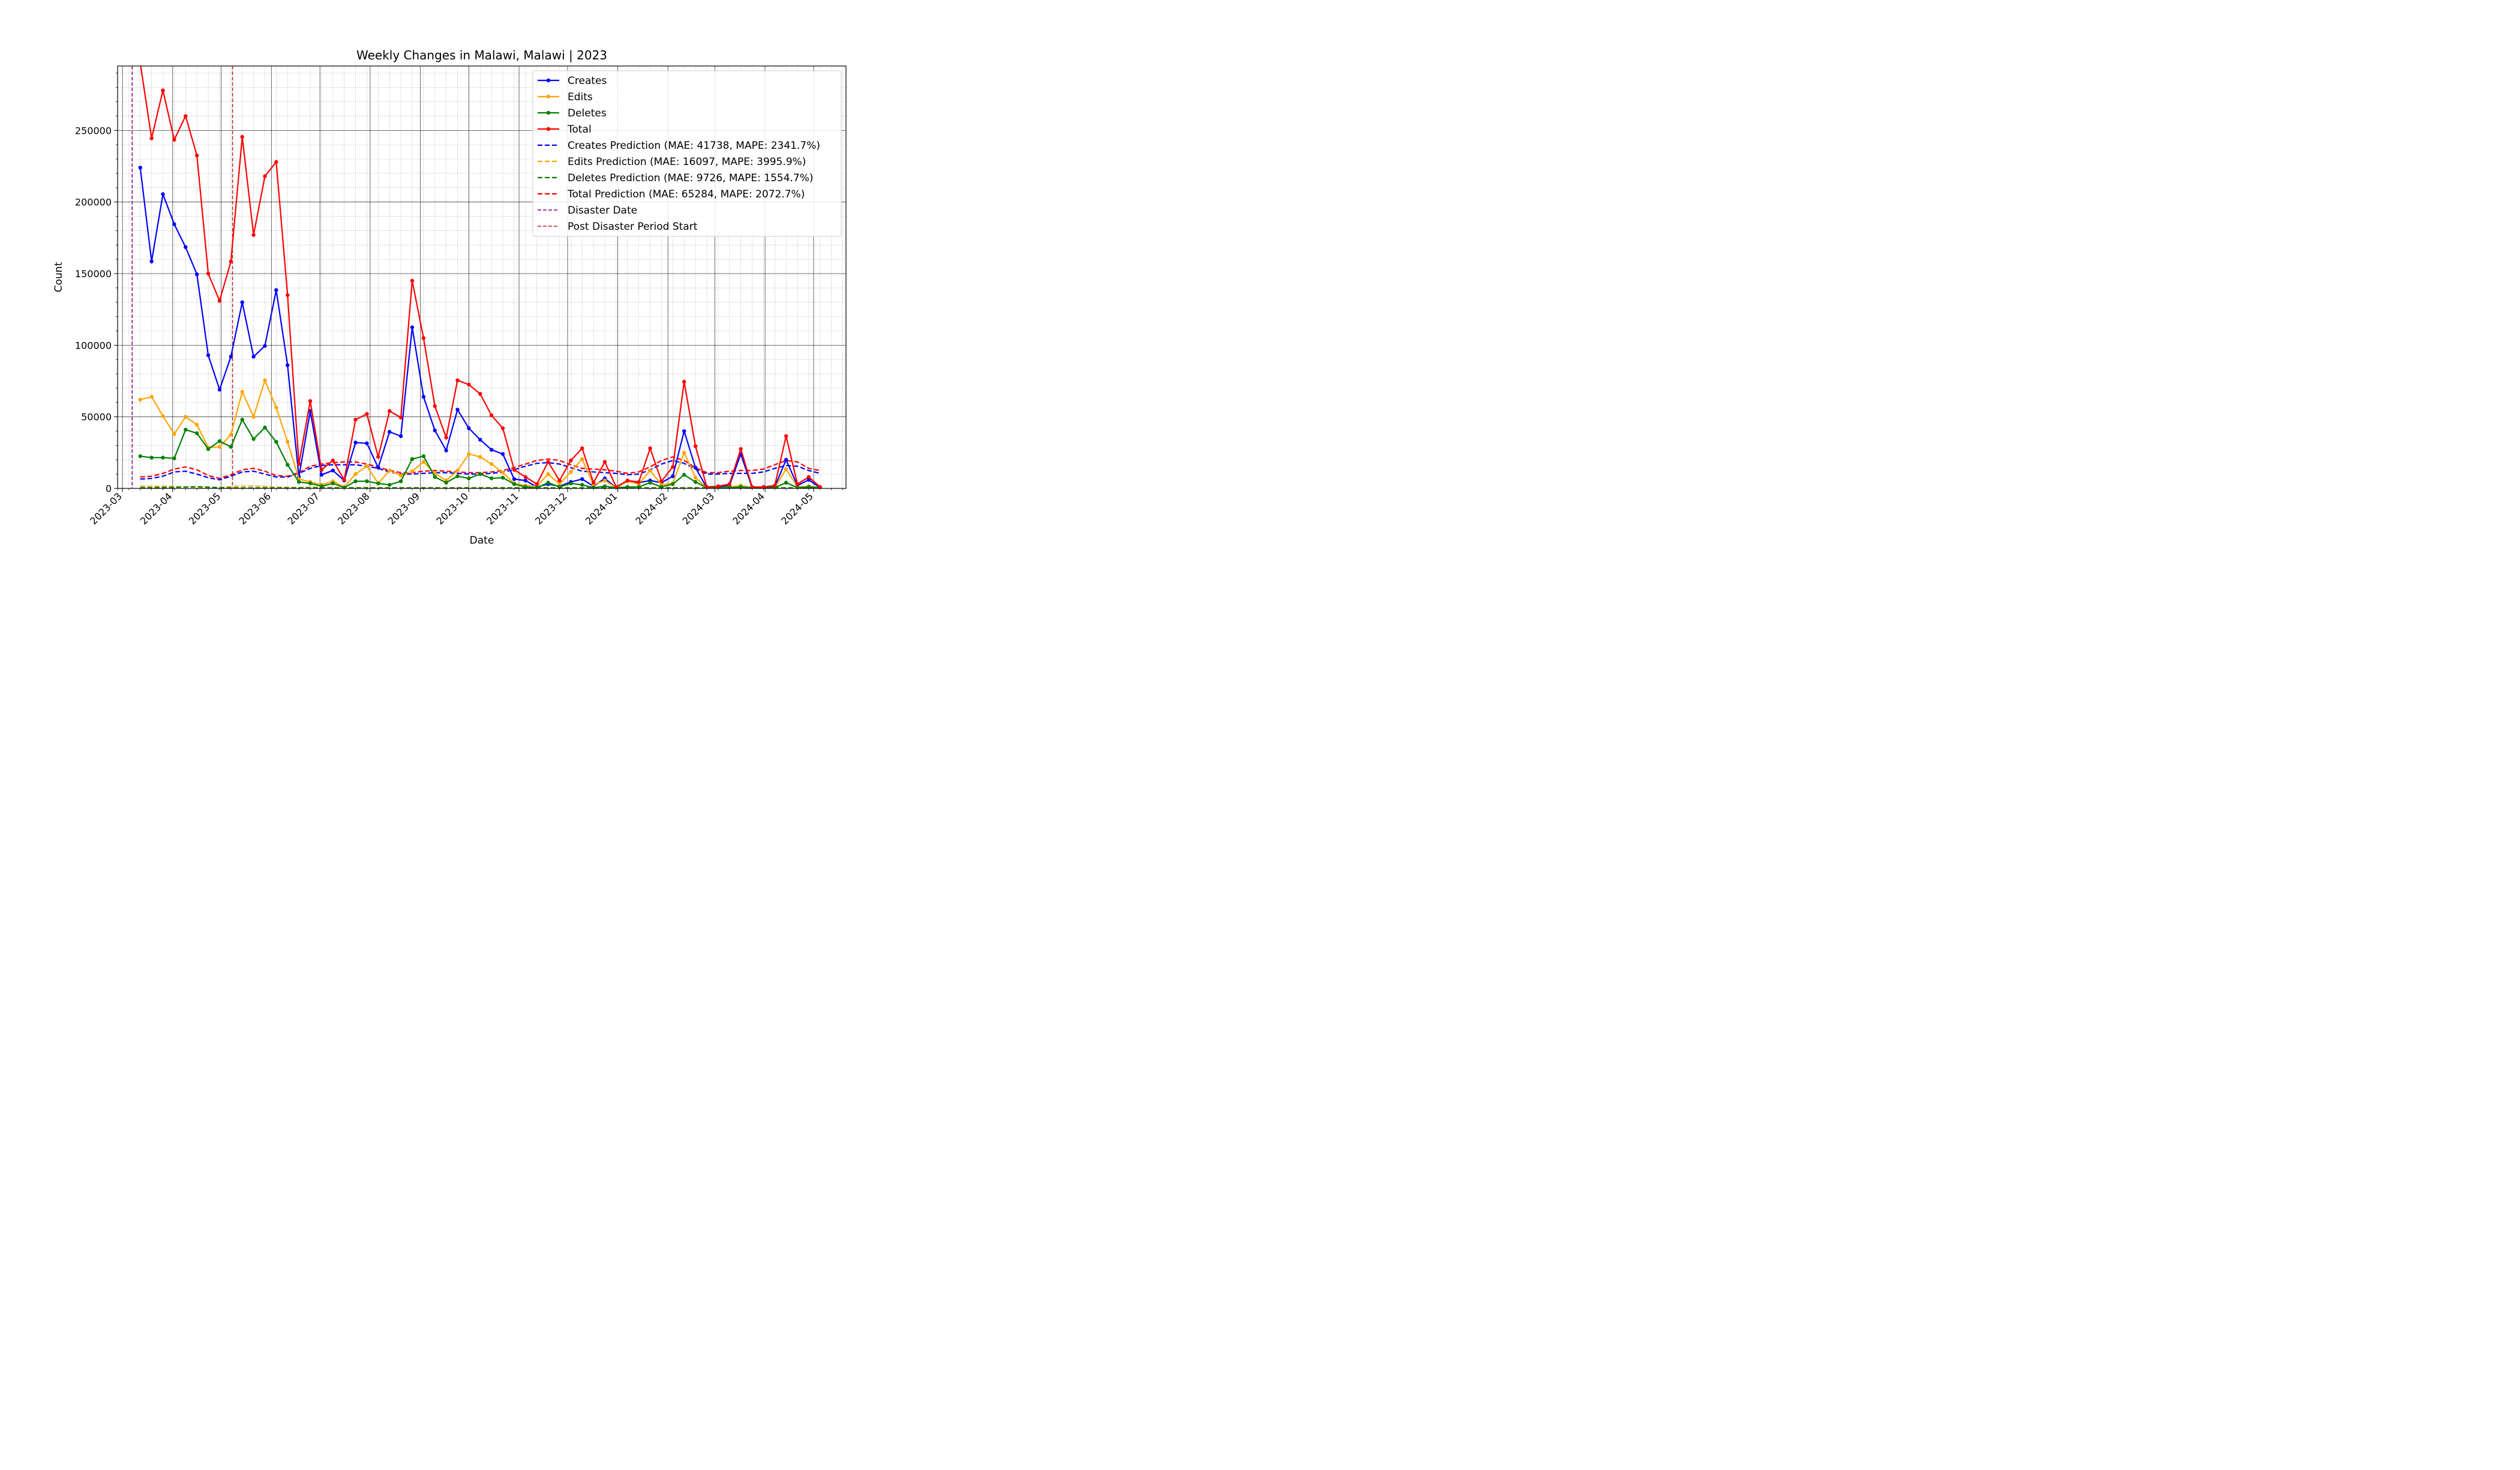  I want to click on legend-label-post-disaster-period-start: Post Disaster Period Start, so click(633, 227).